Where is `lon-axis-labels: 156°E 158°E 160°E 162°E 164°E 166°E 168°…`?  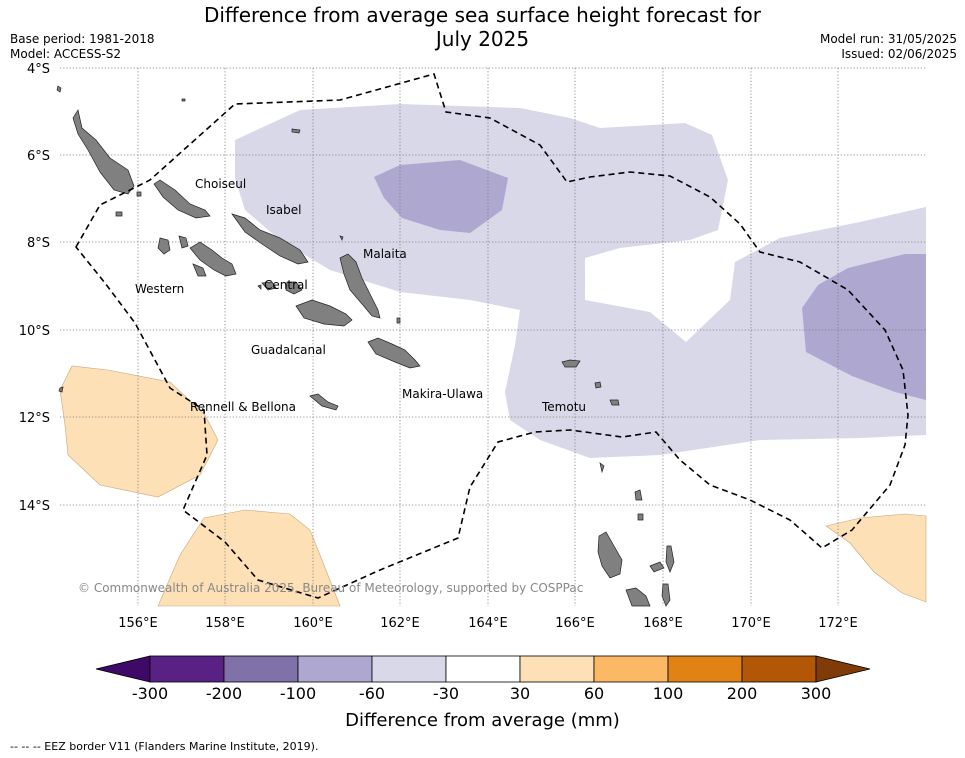
lon-axis-labels: 156°E 158°E 160°E 162°E 164°E 166°E 168°… is located at coordinates (488, 623).